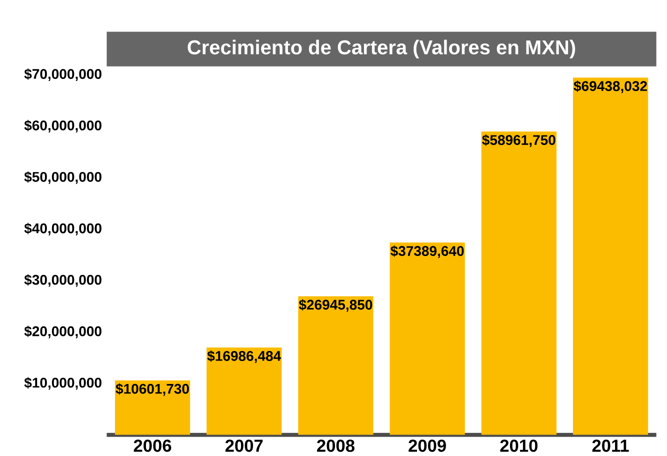  Describe the element at coordinates (63, 229) in the screenshot. I see `y-tick-label: $40,000,000` at that location.